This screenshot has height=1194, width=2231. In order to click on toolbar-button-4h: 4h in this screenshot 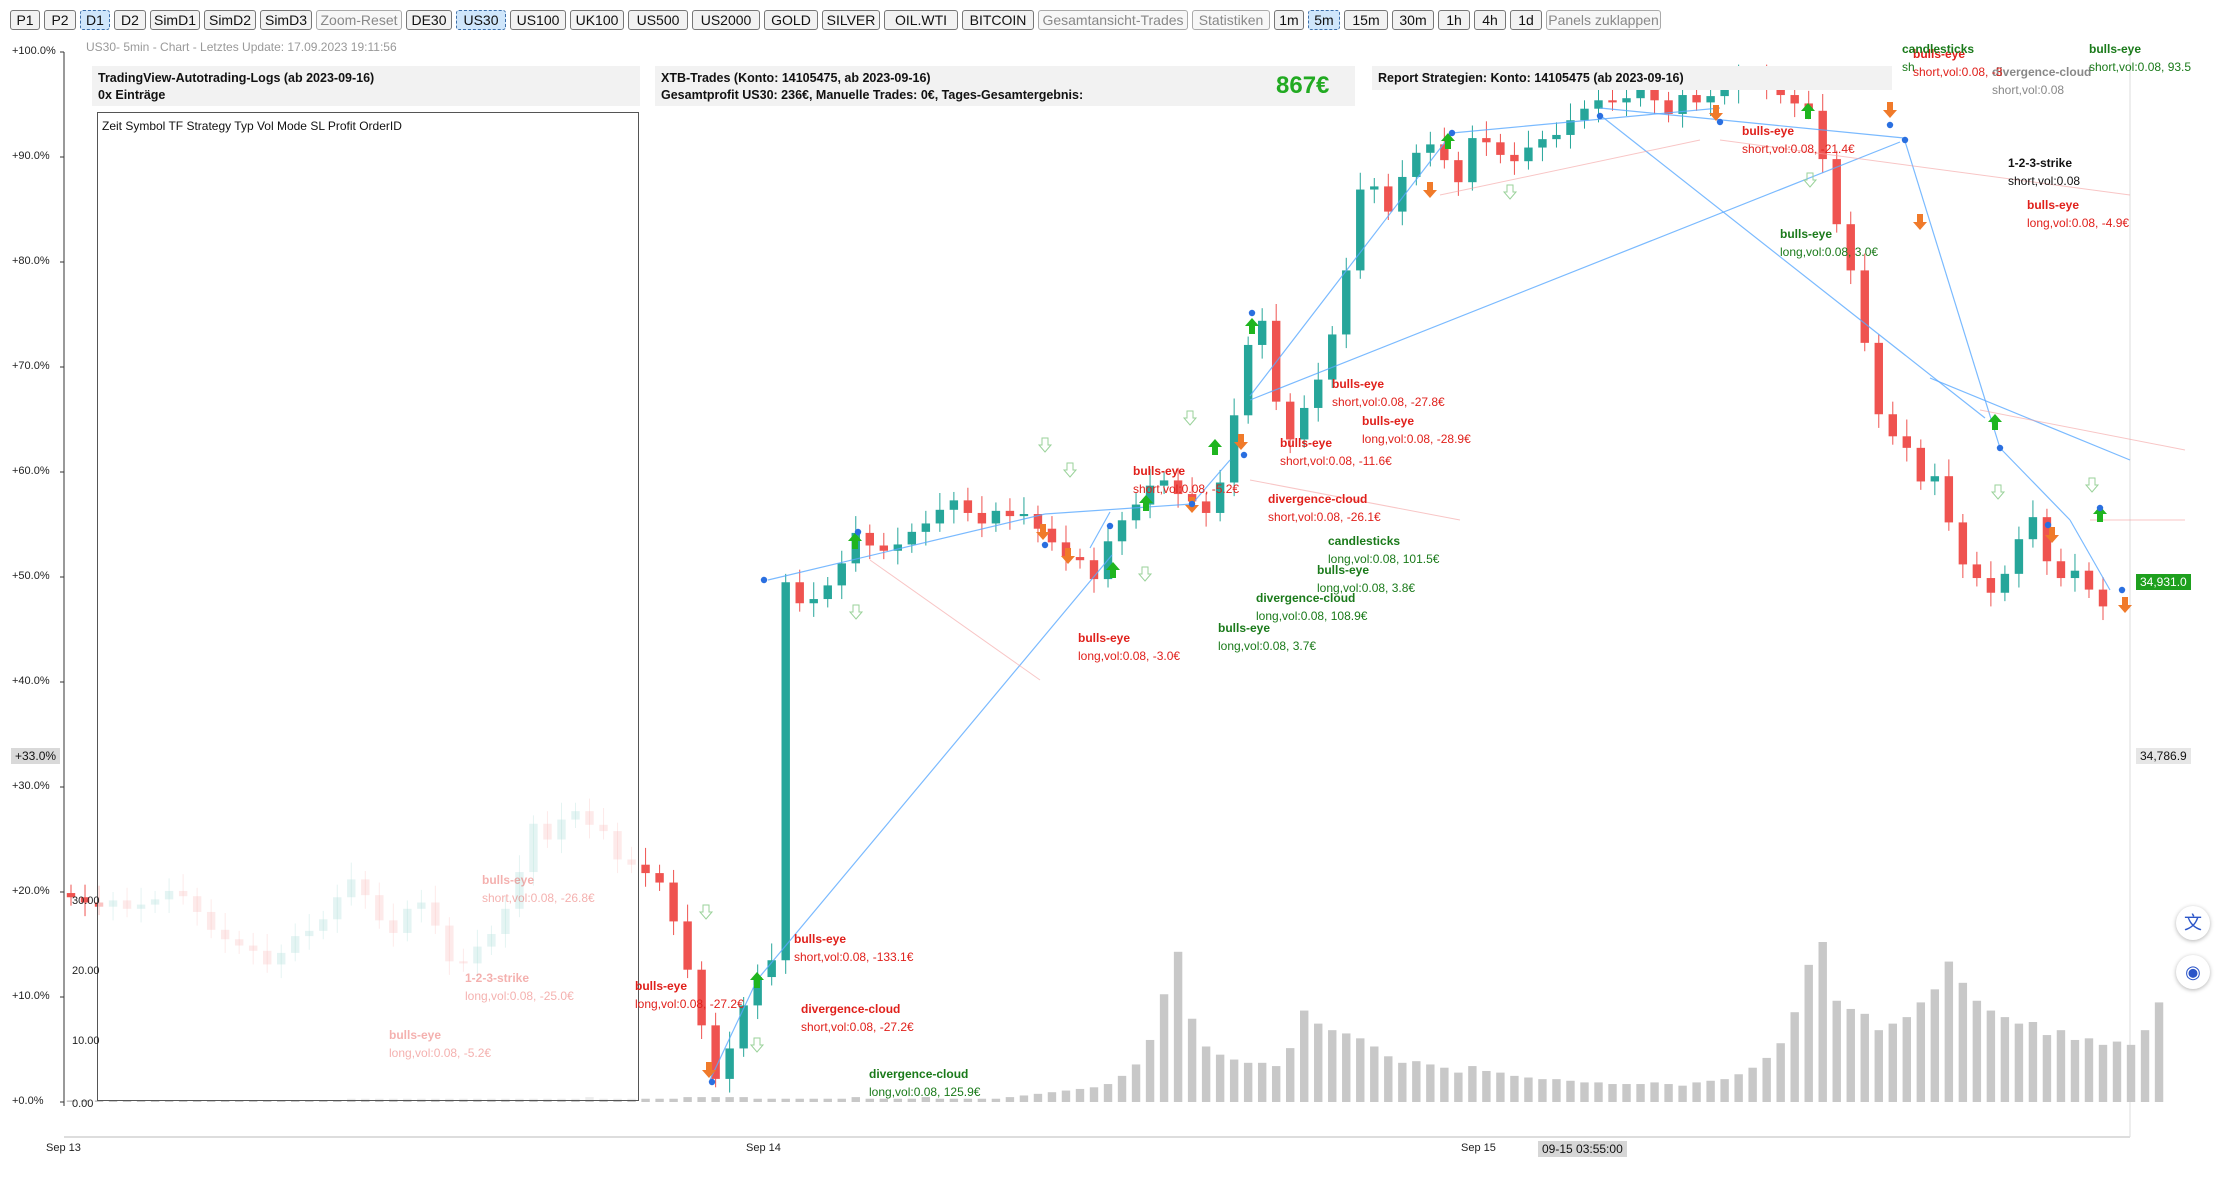, I will do `click(1490, 20)`.